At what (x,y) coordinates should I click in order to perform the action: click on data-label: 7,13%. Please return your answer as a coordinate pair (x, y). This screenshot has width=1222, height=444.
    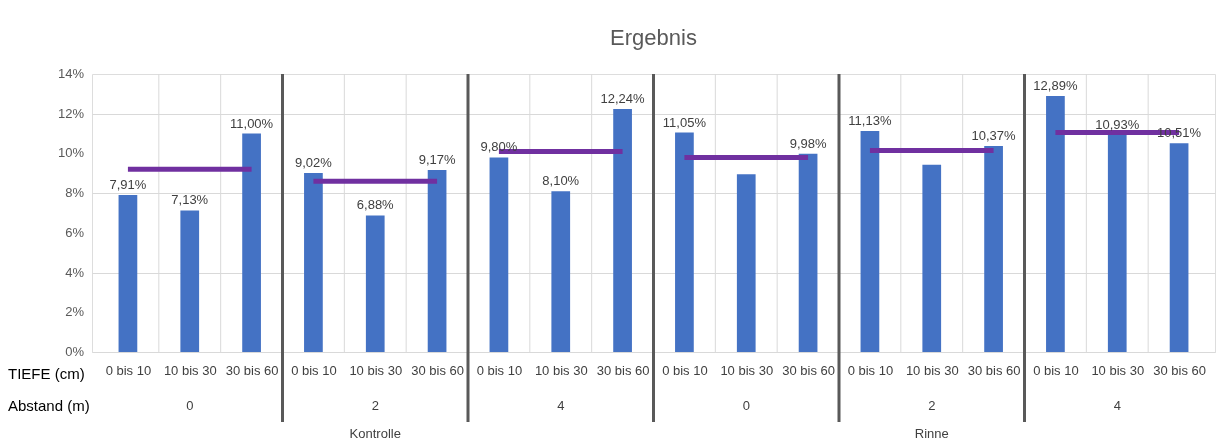
    Looking at the image, I should click on (190, 200).